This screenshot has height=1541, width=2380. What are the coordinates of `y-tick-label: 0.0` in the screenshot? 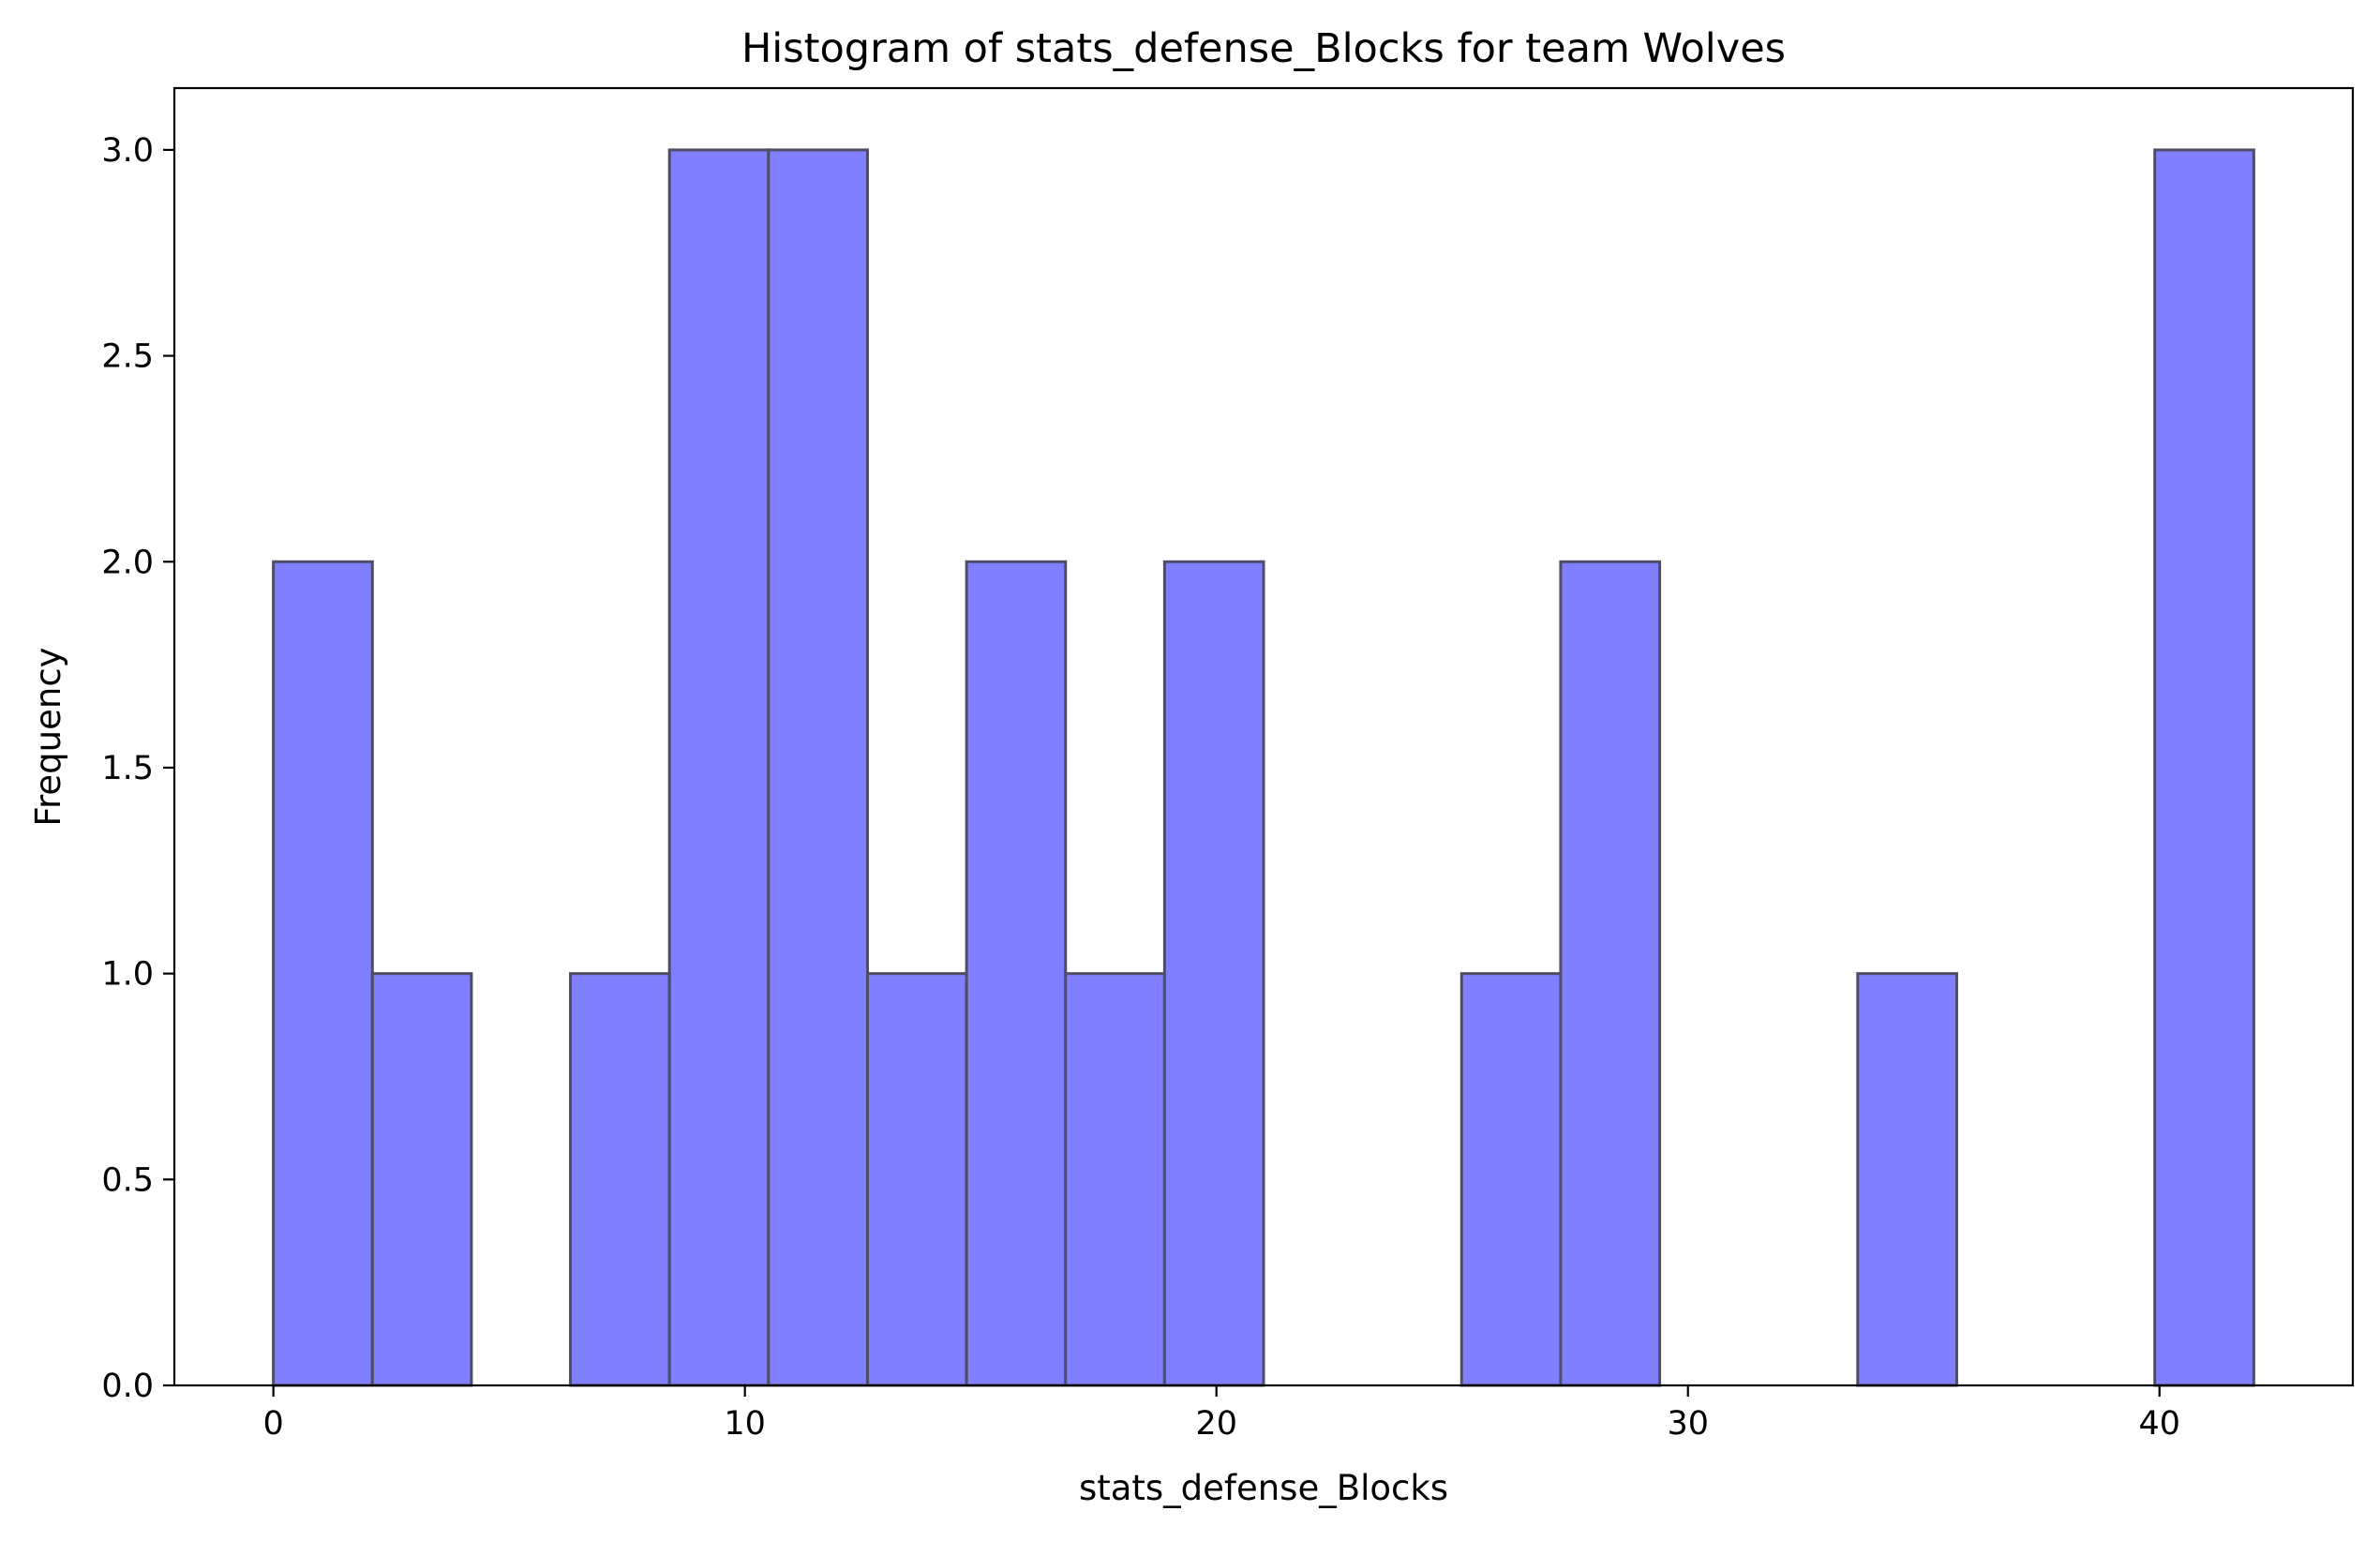 It's located at (127, 1386).